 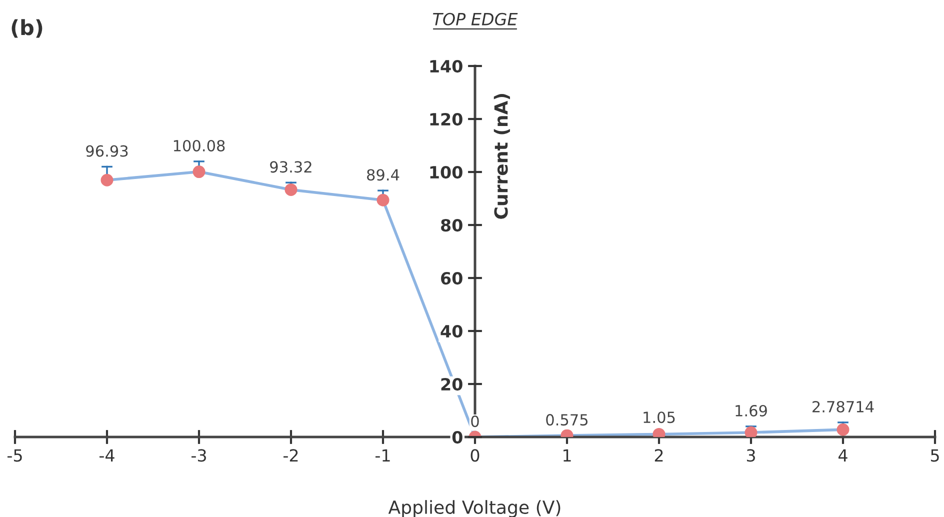 What do you see at coordinates (457, 437) in the screenshot?
I see `y-tick-label: 0` at bounding box center [457, 437].